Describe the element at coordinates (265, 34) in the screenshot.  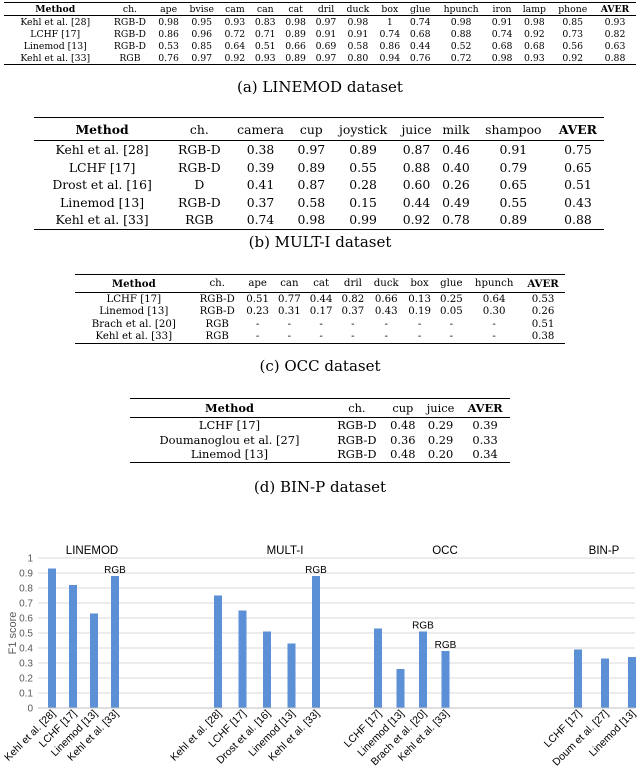
I see `table-cell: 0.71` at that location.